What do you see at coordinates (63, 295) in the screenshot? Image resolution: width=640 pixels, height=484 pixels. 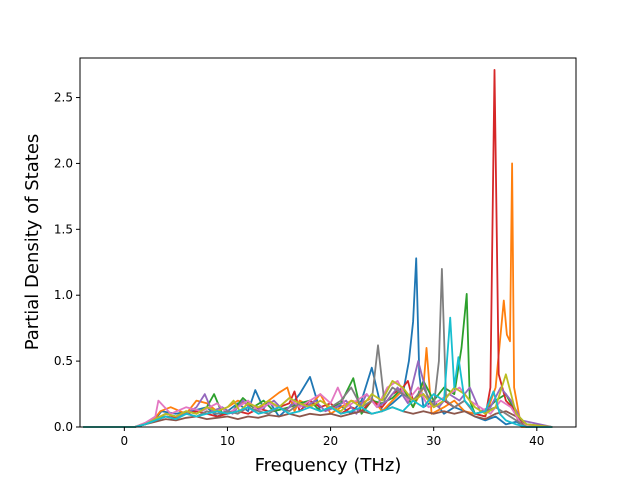 I see `y-tick-label: 1.0` at bounding box center [63, 295].